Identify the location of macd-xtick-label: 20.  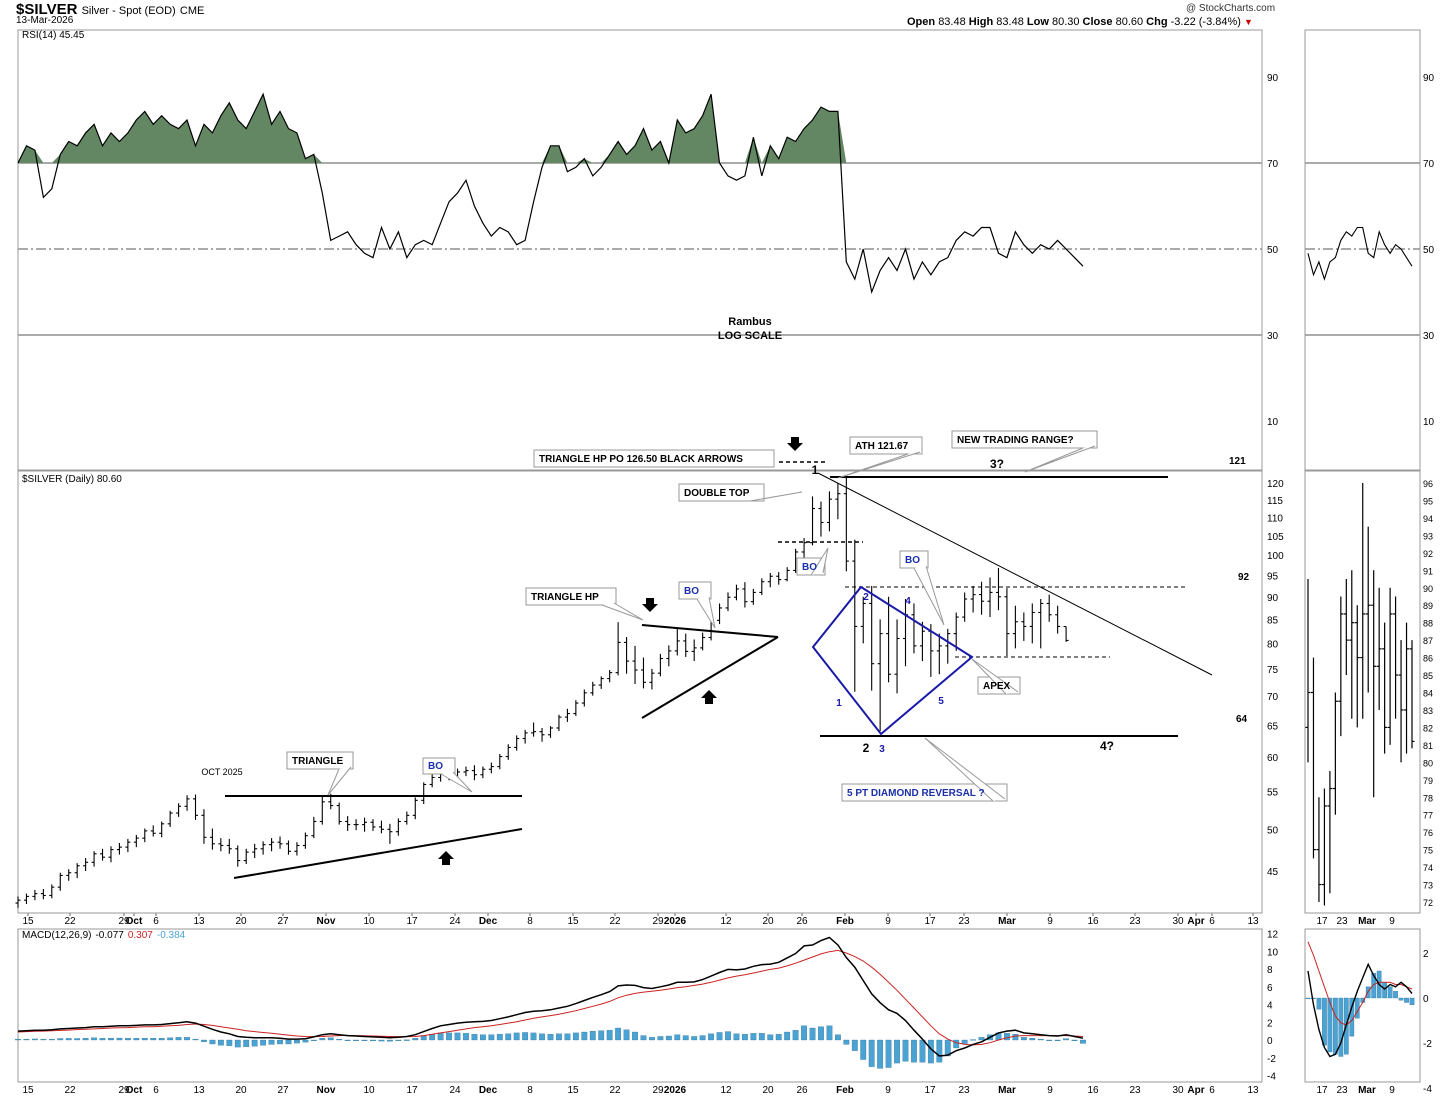
(241, 1090).